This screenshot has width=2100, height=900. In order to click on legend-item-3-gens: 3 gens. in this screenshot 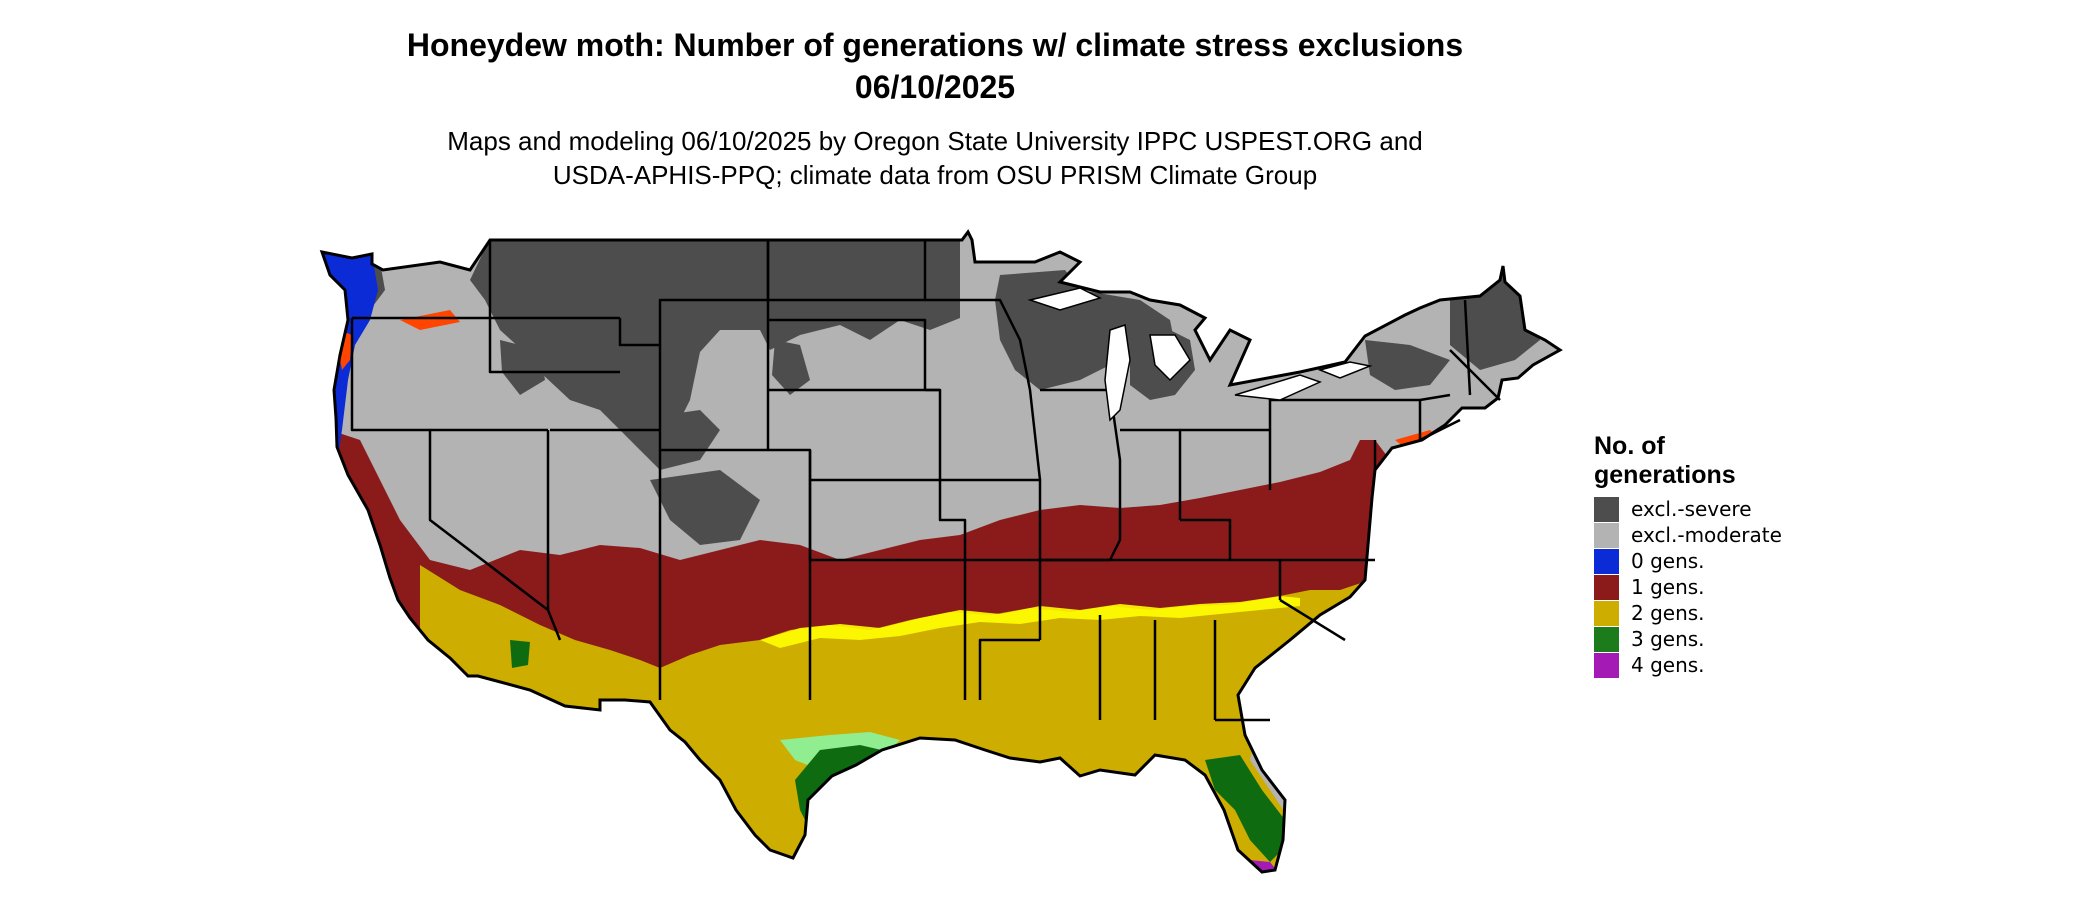, I will do `click(1744, 639)`.